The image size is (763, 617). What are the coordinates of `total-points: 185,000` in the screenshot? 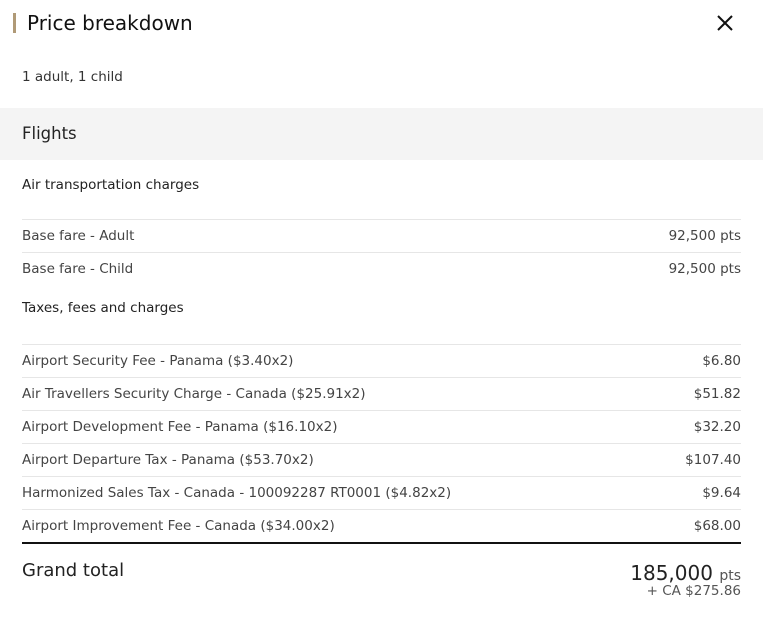 It's located at (671, 573).